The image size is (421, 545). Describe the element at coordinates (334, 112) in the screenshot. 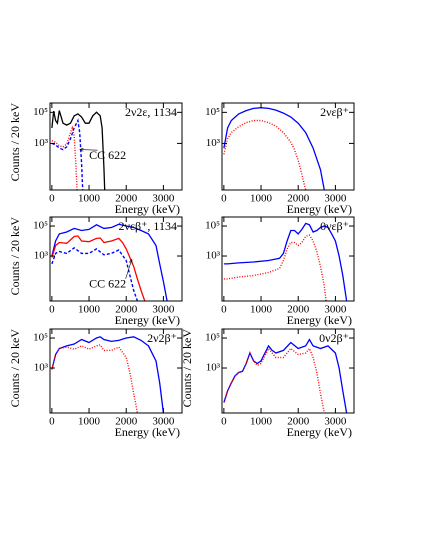

I see `panel-title: 2νεβ⁺` at that location.